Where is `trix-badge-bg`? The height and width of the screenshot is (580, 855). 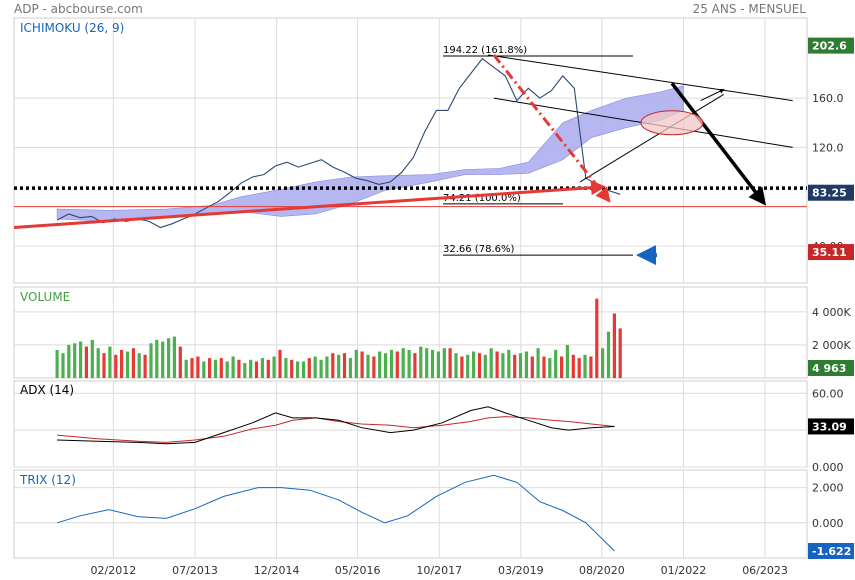 trix-badge-bg is located at coordinates (831, 551).